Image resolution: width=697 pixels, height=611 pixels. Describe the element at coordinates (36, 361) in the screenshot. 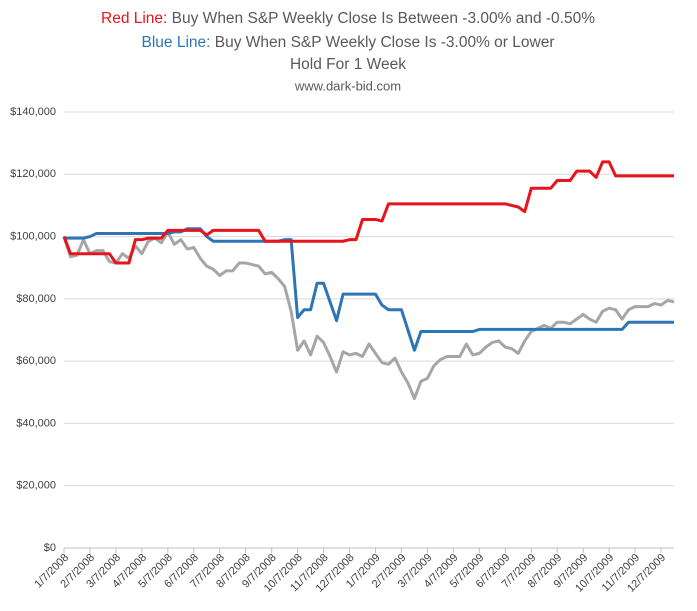

I see `y-tick-label: $60,000` at that location.